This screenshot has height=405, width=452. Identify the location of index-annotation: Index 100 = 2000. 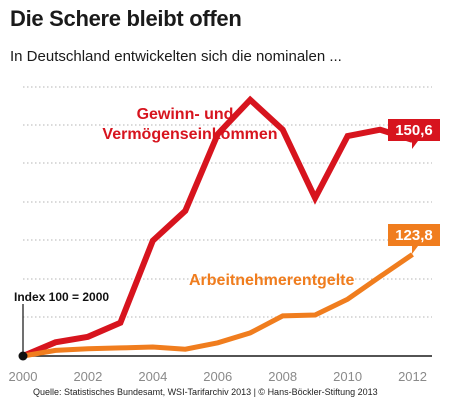
(61, 297).